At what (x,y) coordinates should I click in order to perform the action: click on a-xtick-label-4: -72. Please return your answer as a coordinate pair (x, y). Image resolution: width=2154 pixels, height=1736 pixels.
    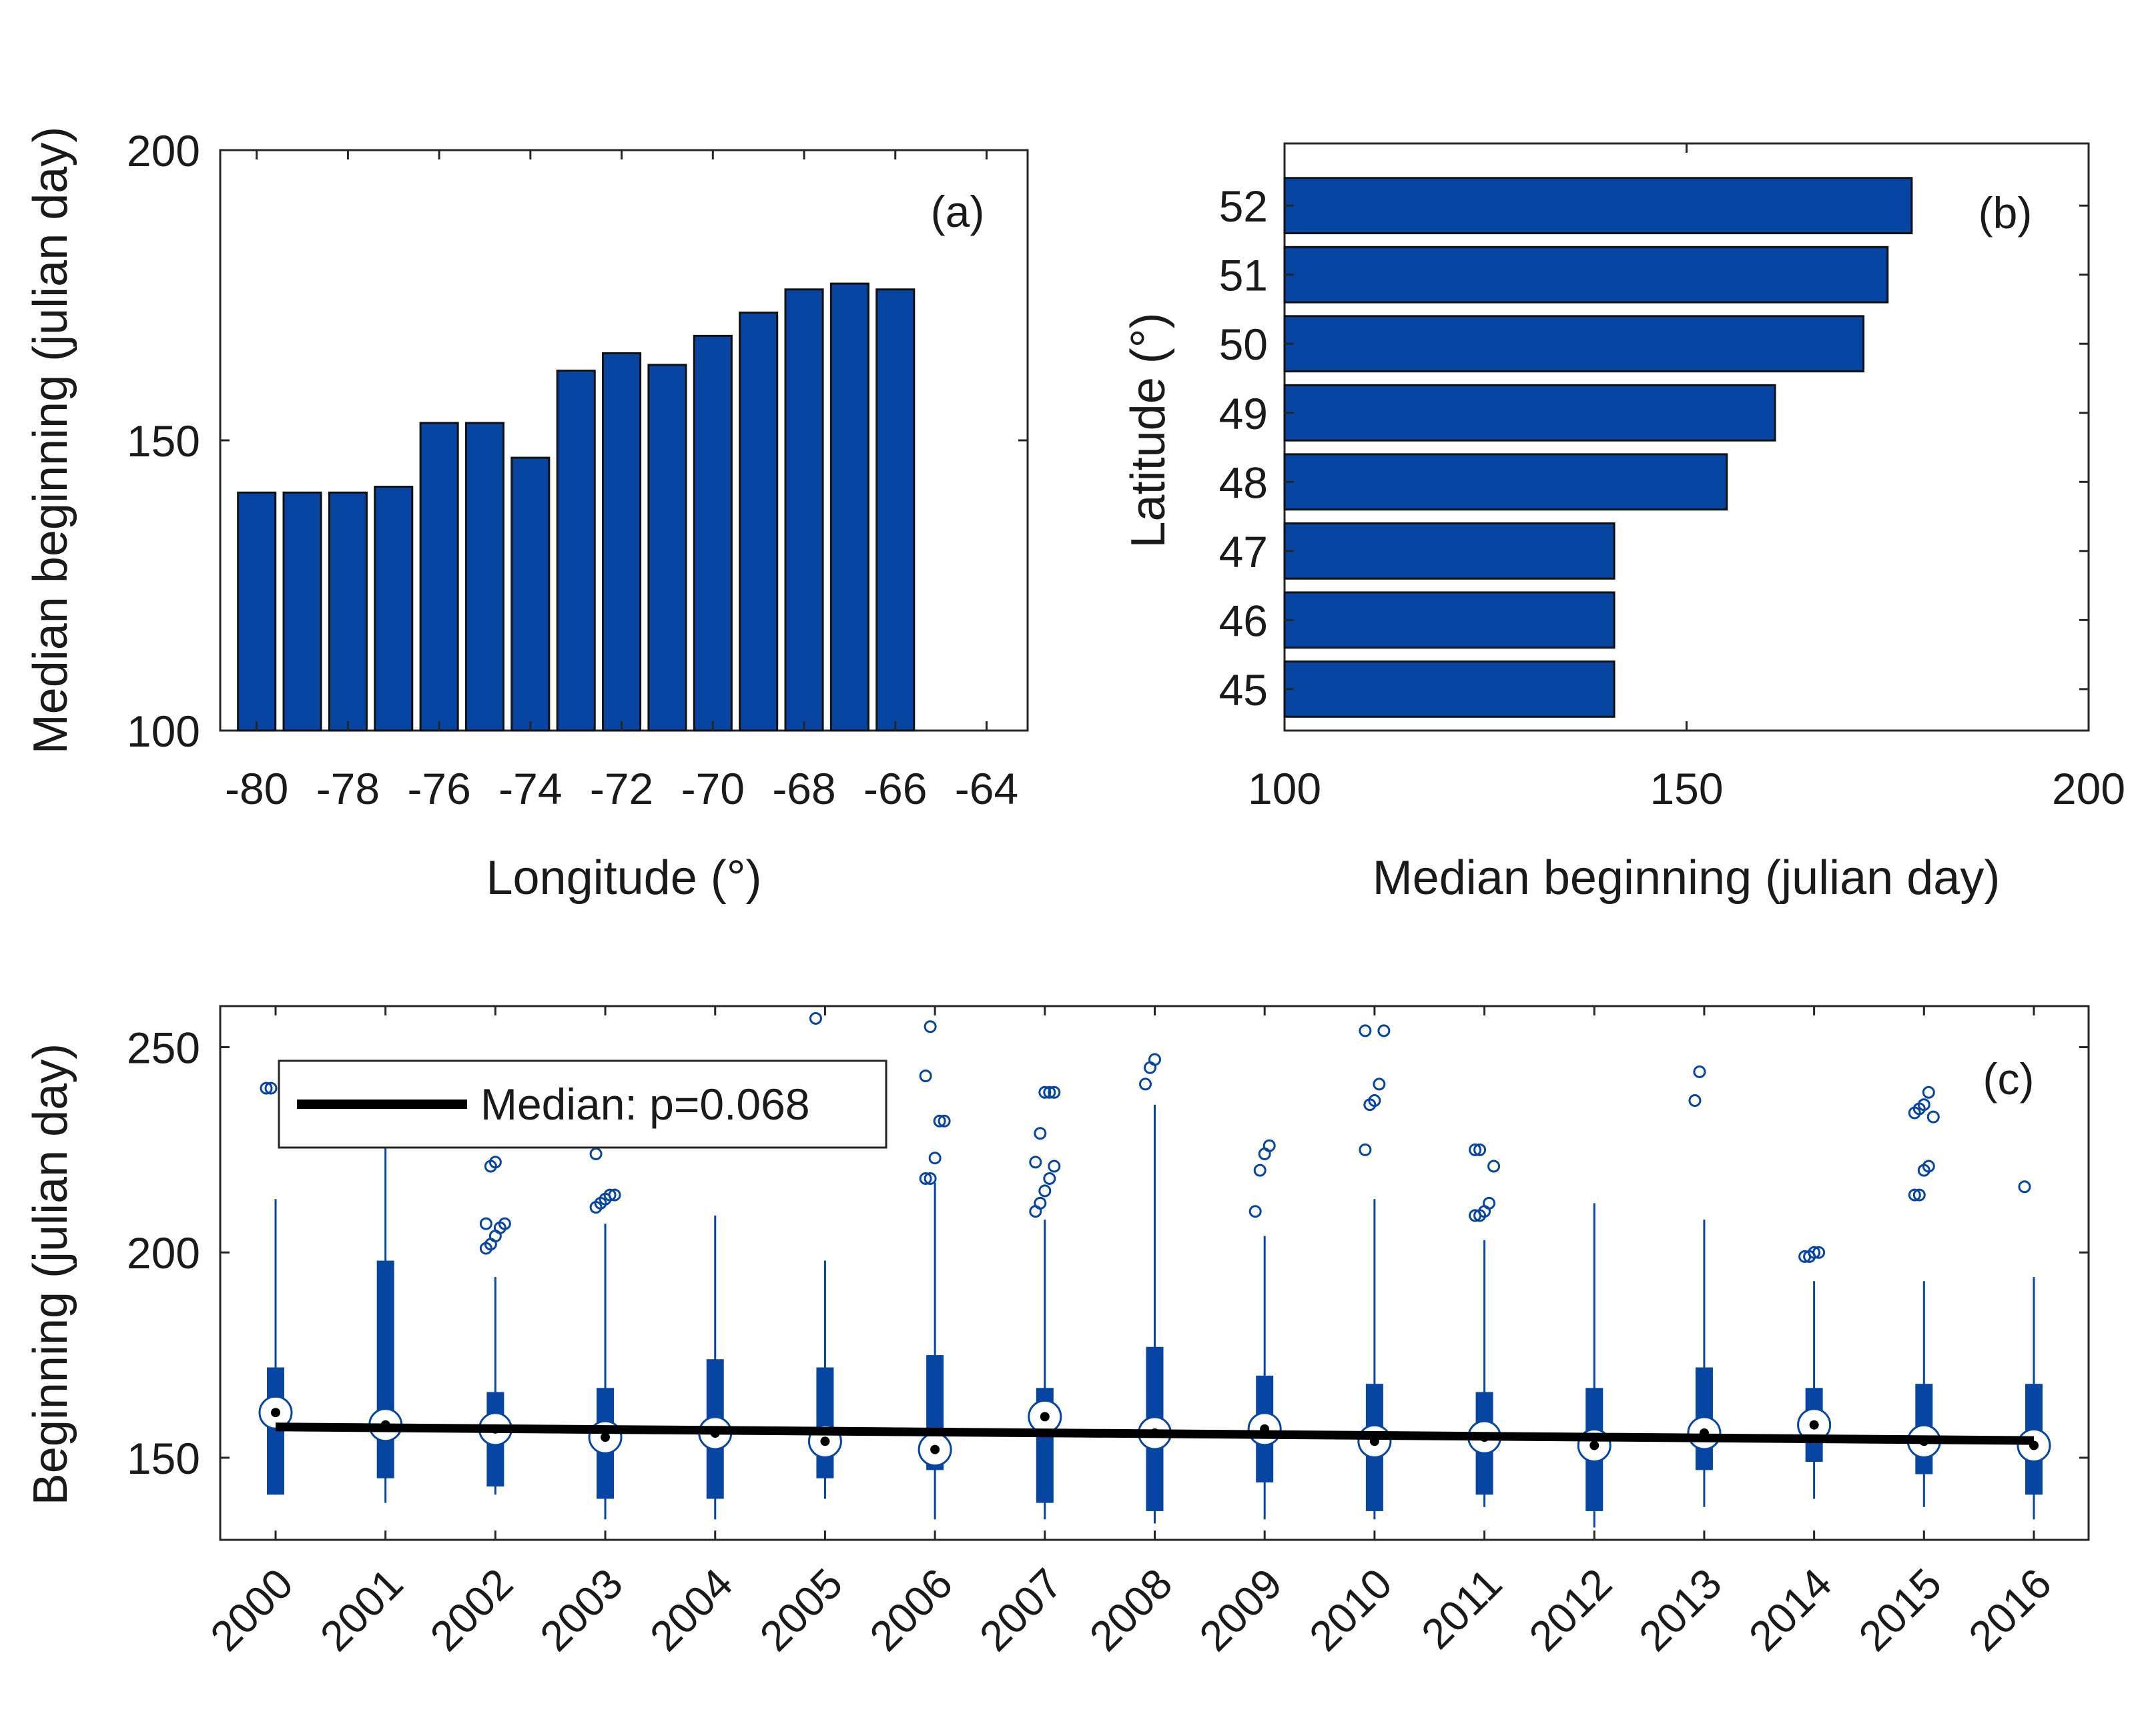
    Looking at the image, I should click on (621, 788).